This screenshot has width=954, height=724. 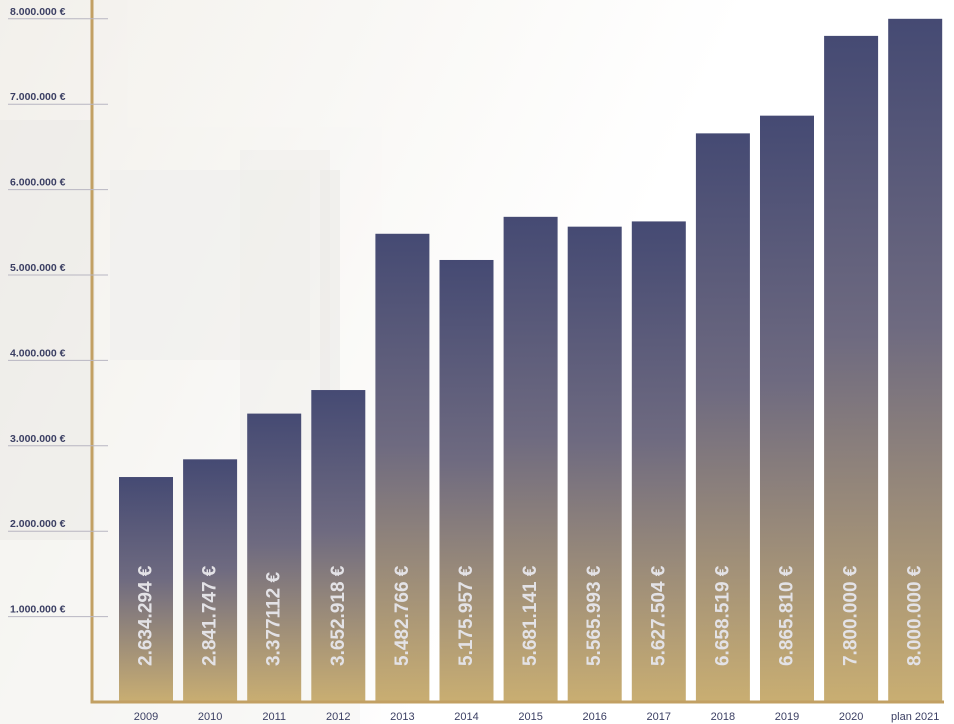 I want to click on data-label-2014: 5.175.957 €, so click(x=466, y=615).